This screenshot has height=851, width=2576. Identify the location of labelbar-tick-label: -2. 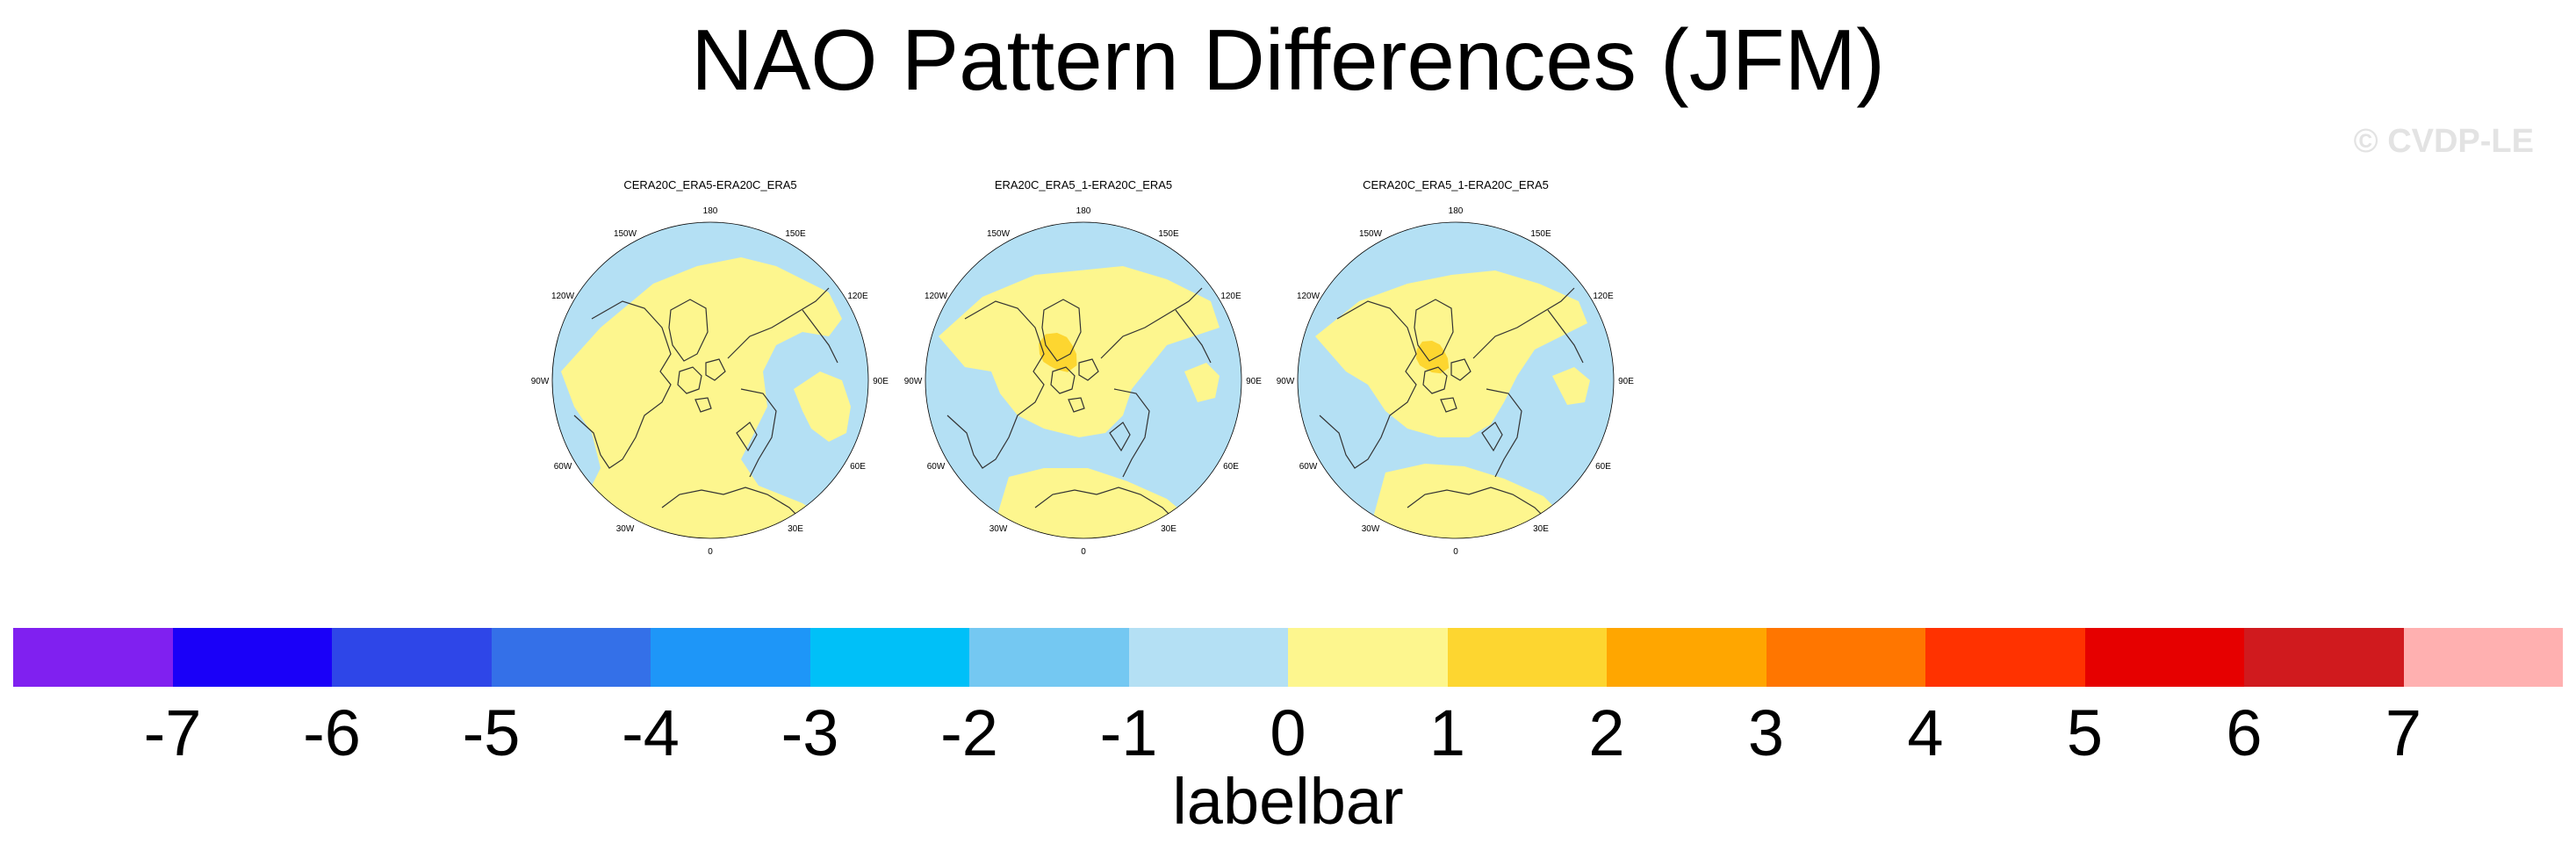
(969, 732).